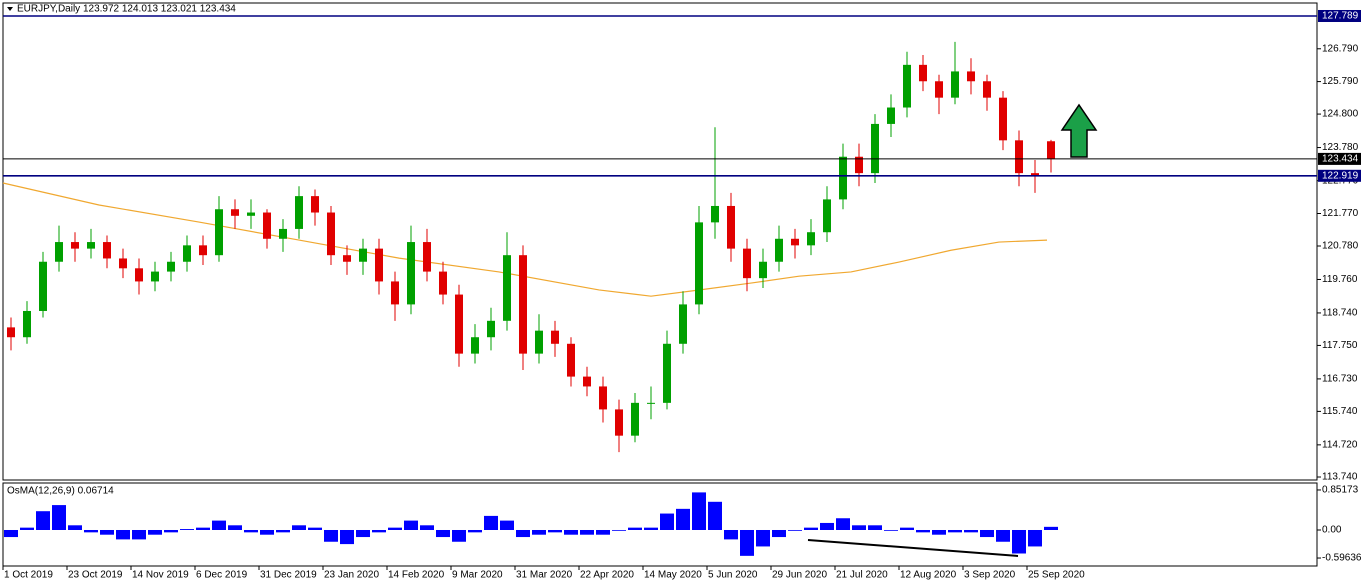  I want to click on x-tick-label: 14 Feb 2020, so click(416, 575).